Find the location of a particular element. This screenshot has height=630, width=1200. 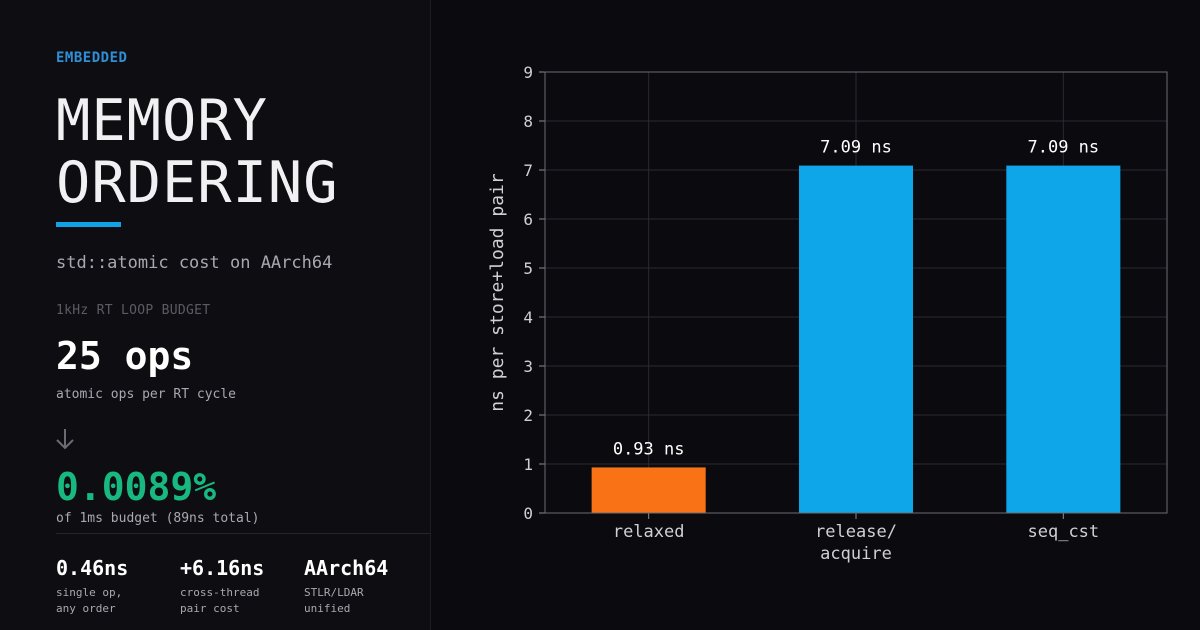

stat-pair-cost: +6.16ns cross-thread pair cost is located at coordinates (222, 586).